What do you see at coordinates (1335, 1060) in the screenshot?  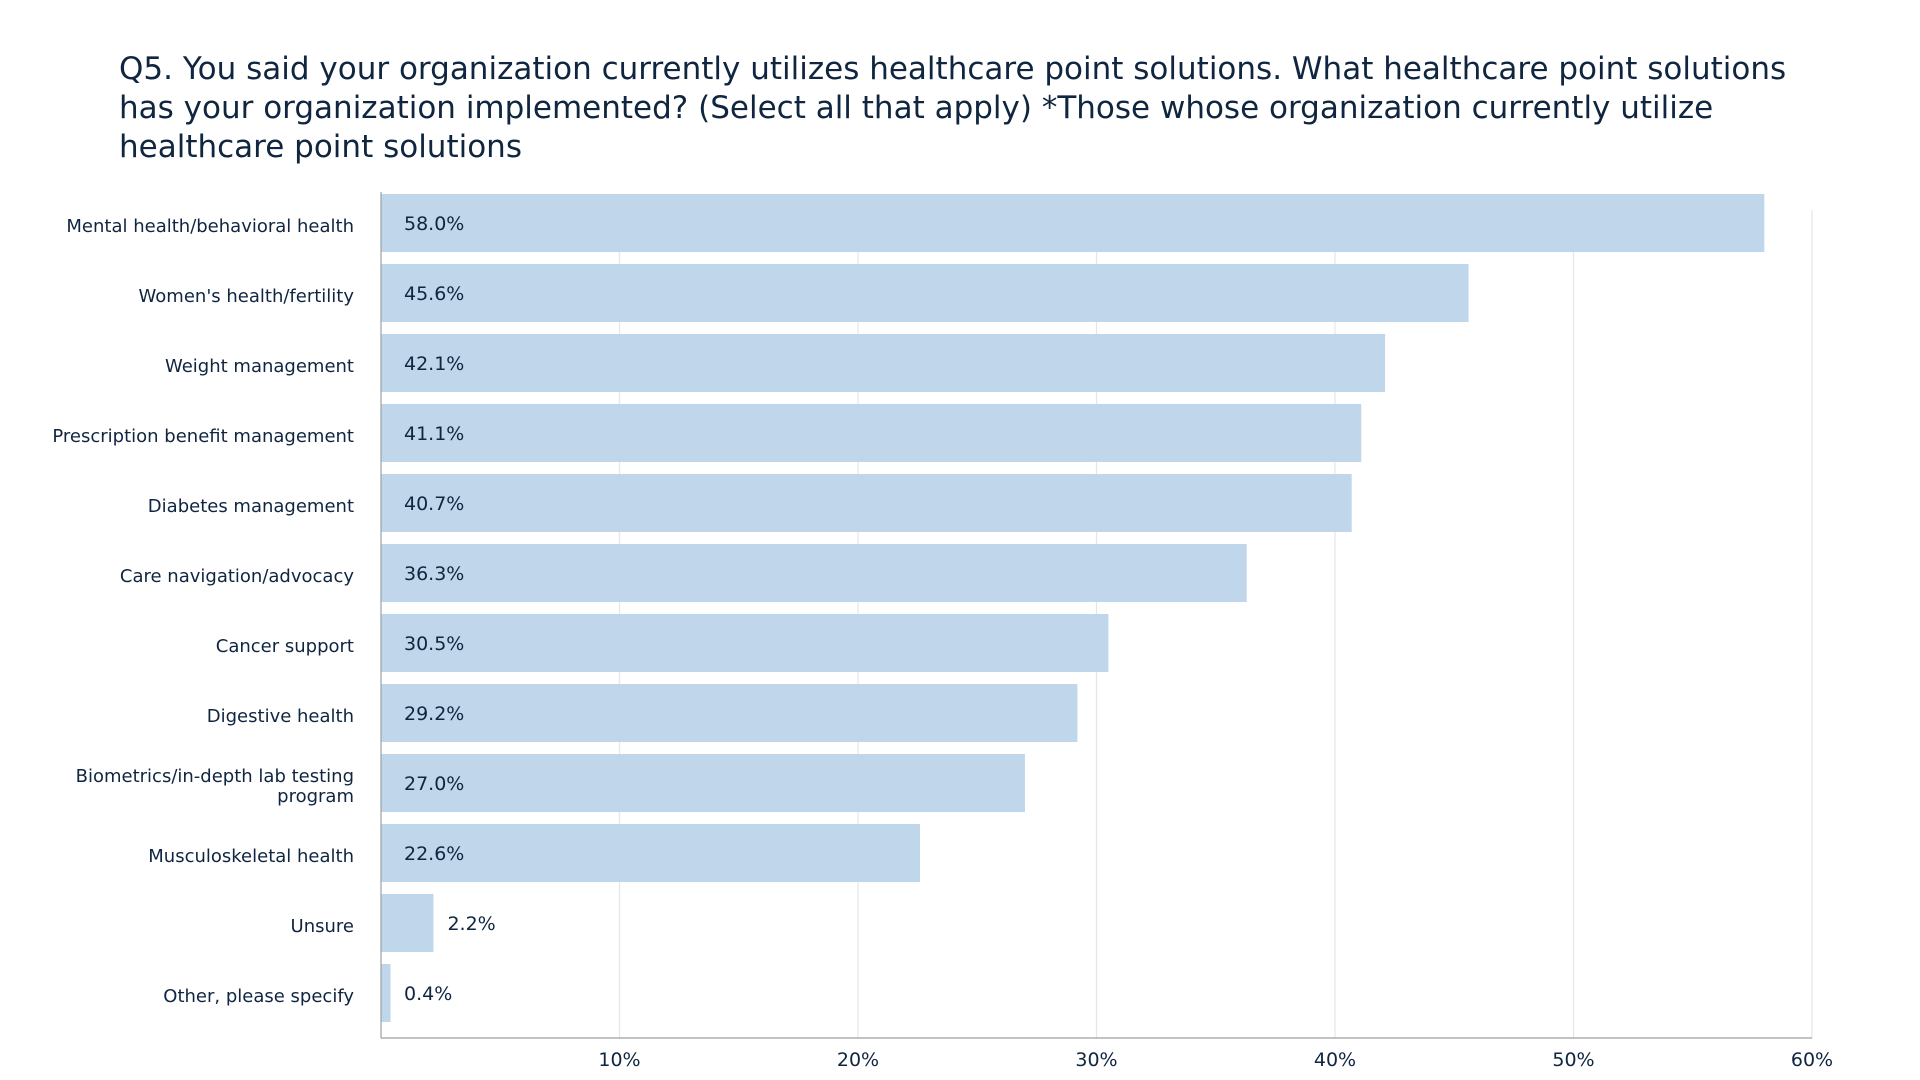 I see `x-tick-label: 40%` at bounding box center [1335, 1060].